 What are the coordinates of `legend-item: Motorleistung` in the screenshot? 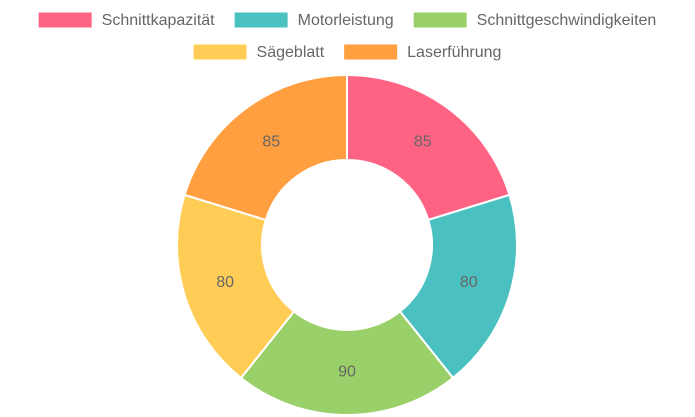 It's located at (314, 20).